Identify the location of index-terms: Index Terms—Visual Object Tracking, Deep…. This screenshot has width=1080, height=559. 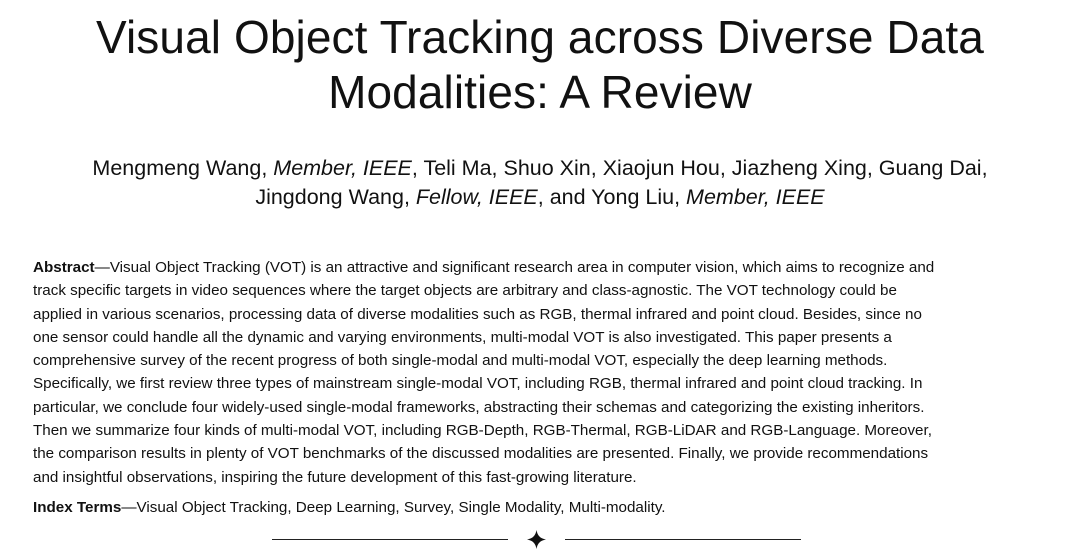
(548, 508).